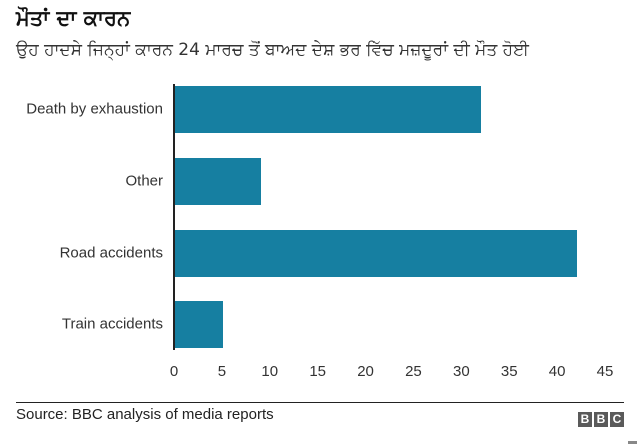  Describe the element at coordinates (112, 324) in the screenshot. I see `category-label: Train accidents` at that location.